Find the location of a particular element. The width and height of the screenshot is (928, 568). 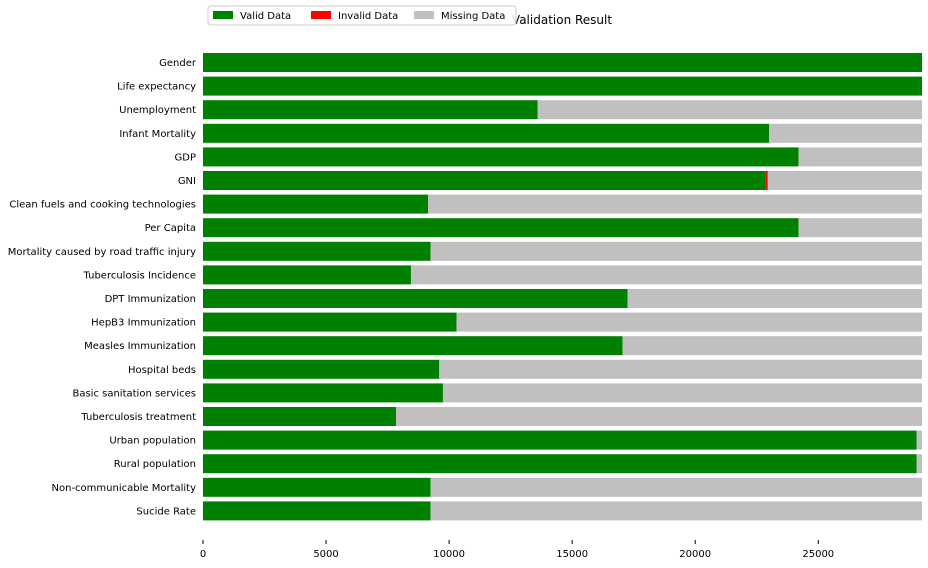

category-label: Infant Mortality is located at coordinates (157, 134).